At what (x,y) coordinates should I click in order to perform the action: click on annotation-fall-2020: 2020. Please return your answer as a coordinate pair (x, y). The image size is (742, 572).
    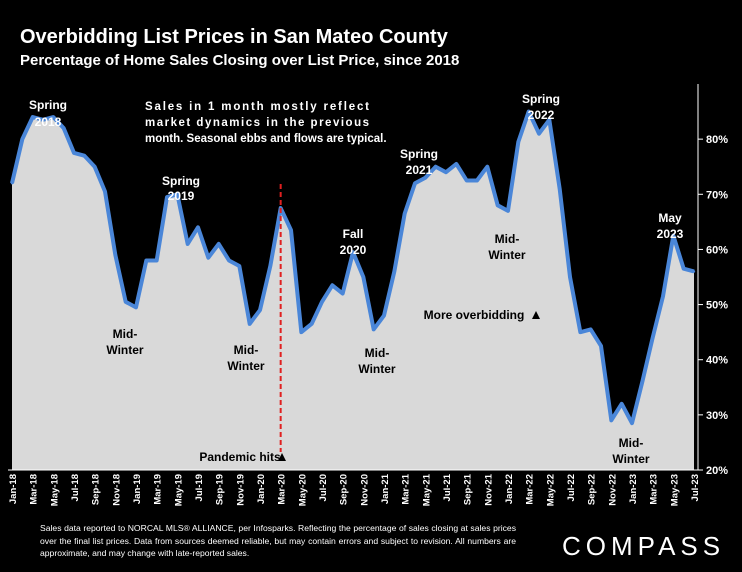
    Looking at the image, I should click on (353, 250).